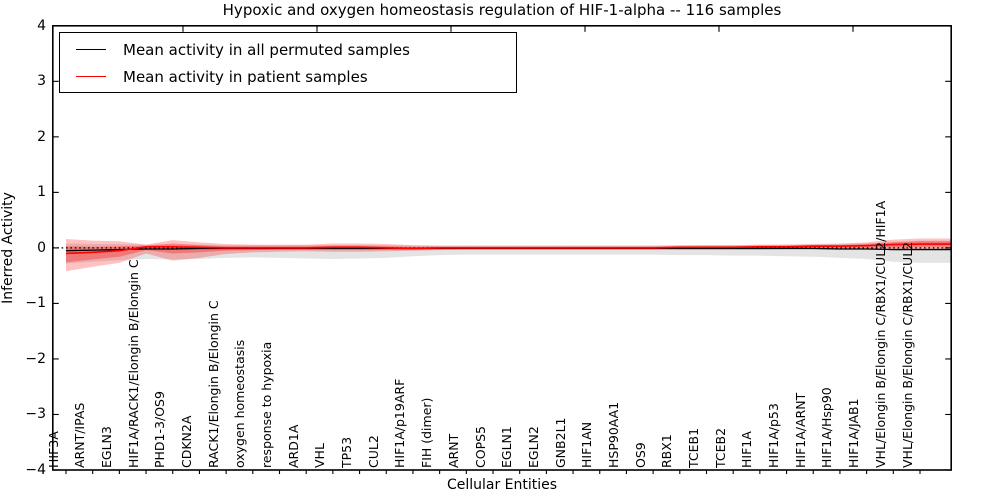  I want to click on y-tick-label: 2, so click(41, 136).